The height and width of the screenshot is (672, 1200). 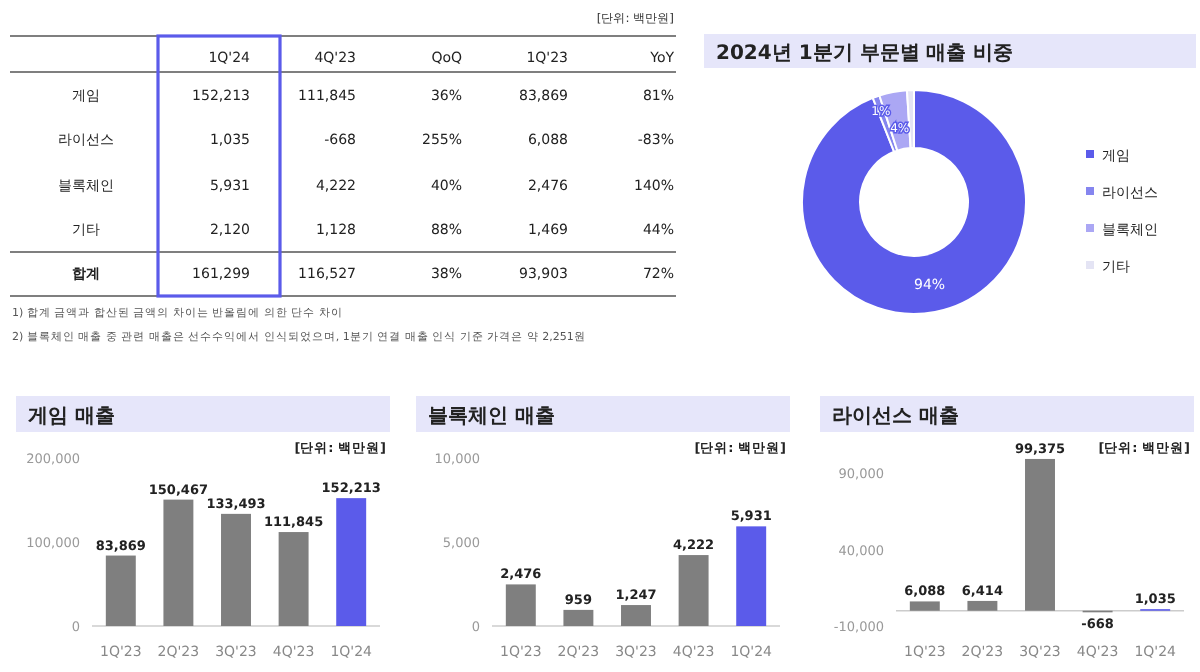 I want to click on chart-title: 블록체인 매출, so click(x=491, y=417).